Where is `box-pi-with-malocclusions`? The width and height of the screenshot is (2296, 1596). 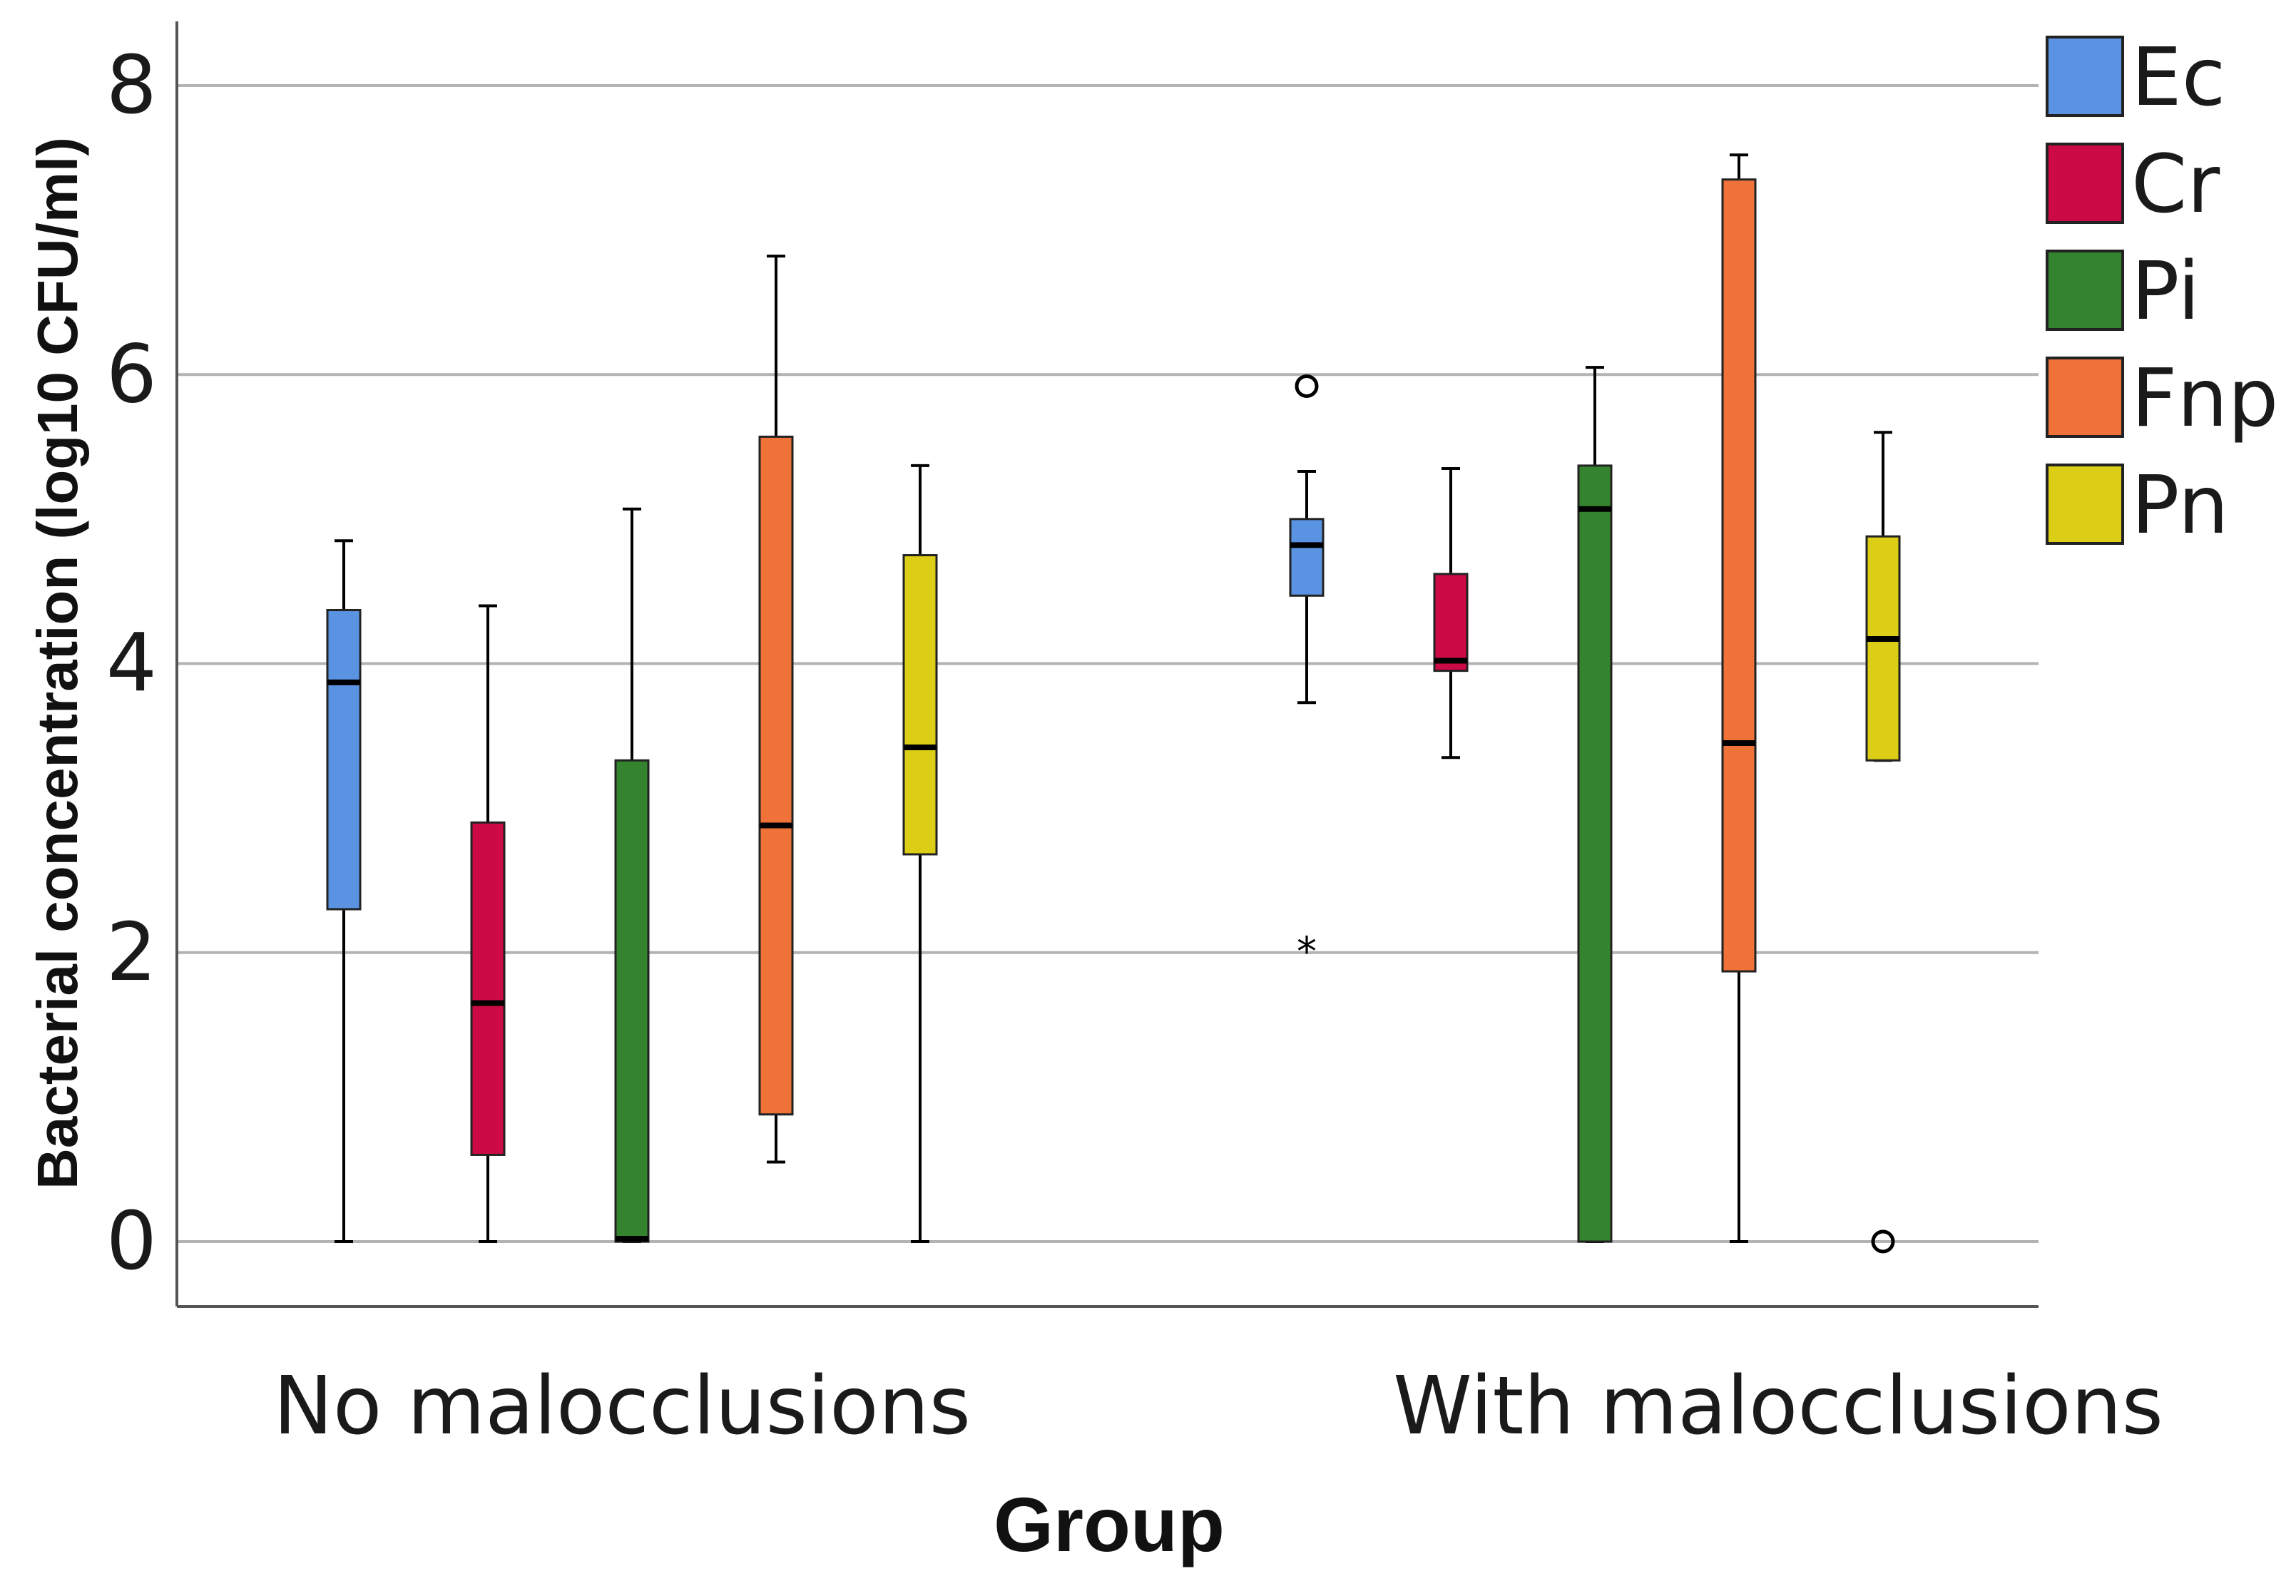
box-pi-with-malocclusions is located at coordinates (1595, 804).